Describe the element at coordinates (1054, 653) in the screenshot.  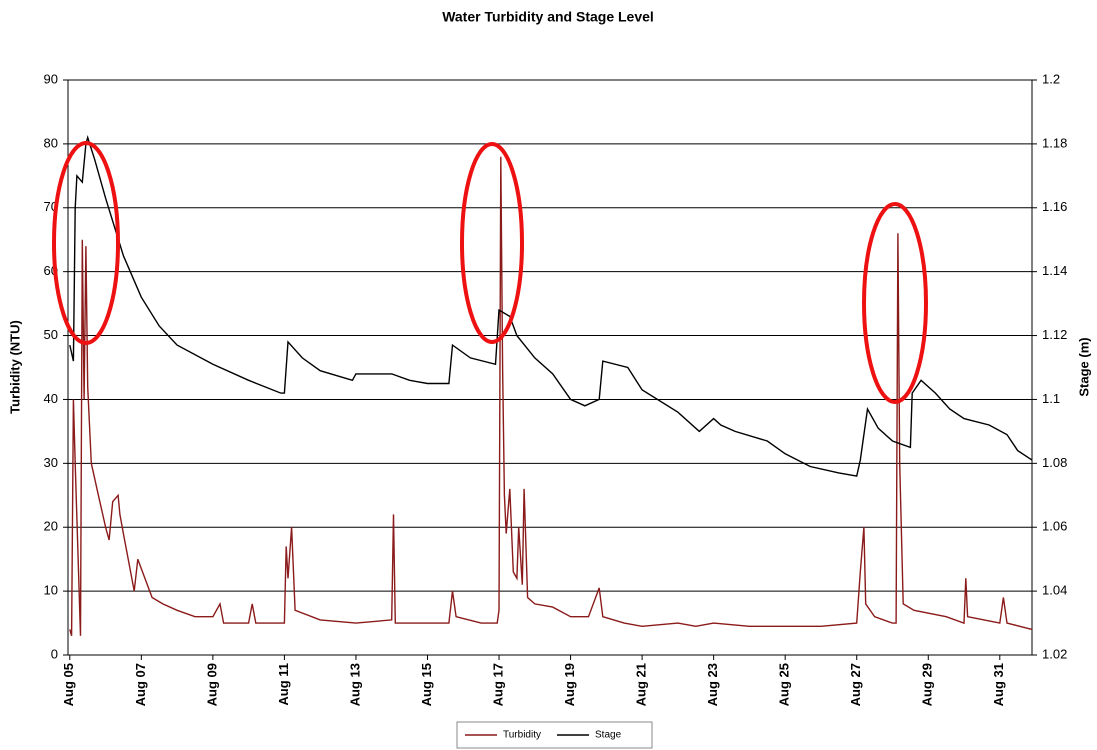
I see `y2-tick-label: 1.02` at that location.